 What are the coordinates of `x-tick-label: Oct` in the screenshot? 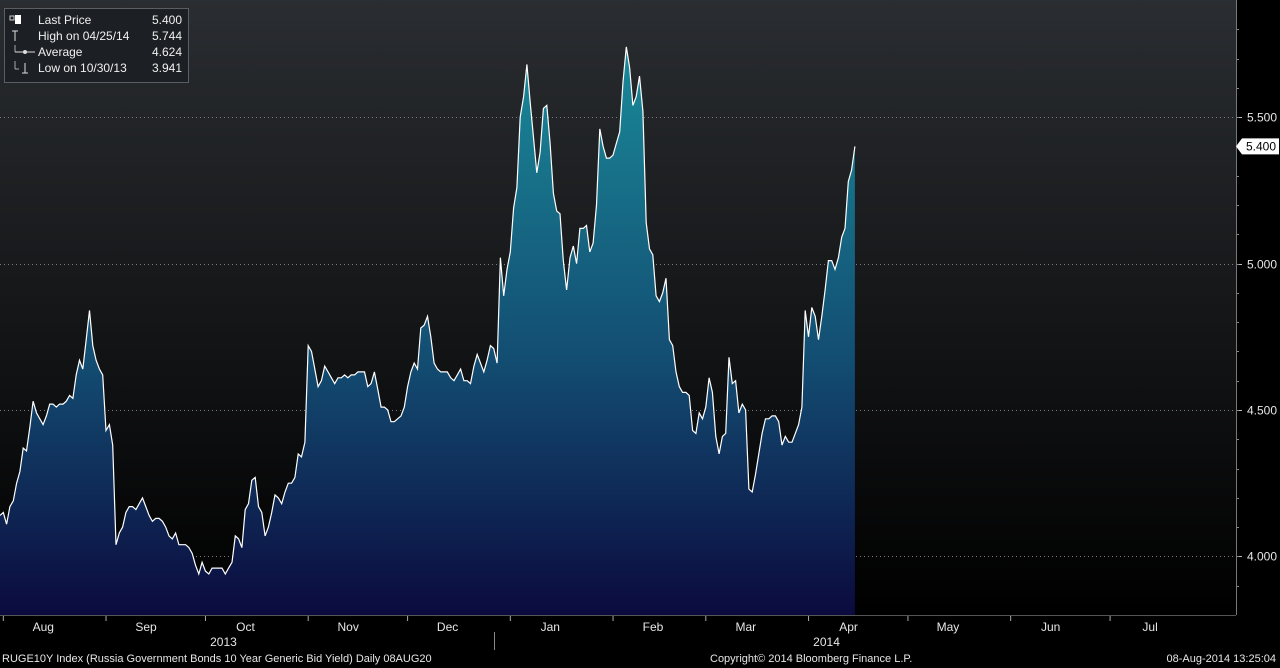 It's located at (245, 627).